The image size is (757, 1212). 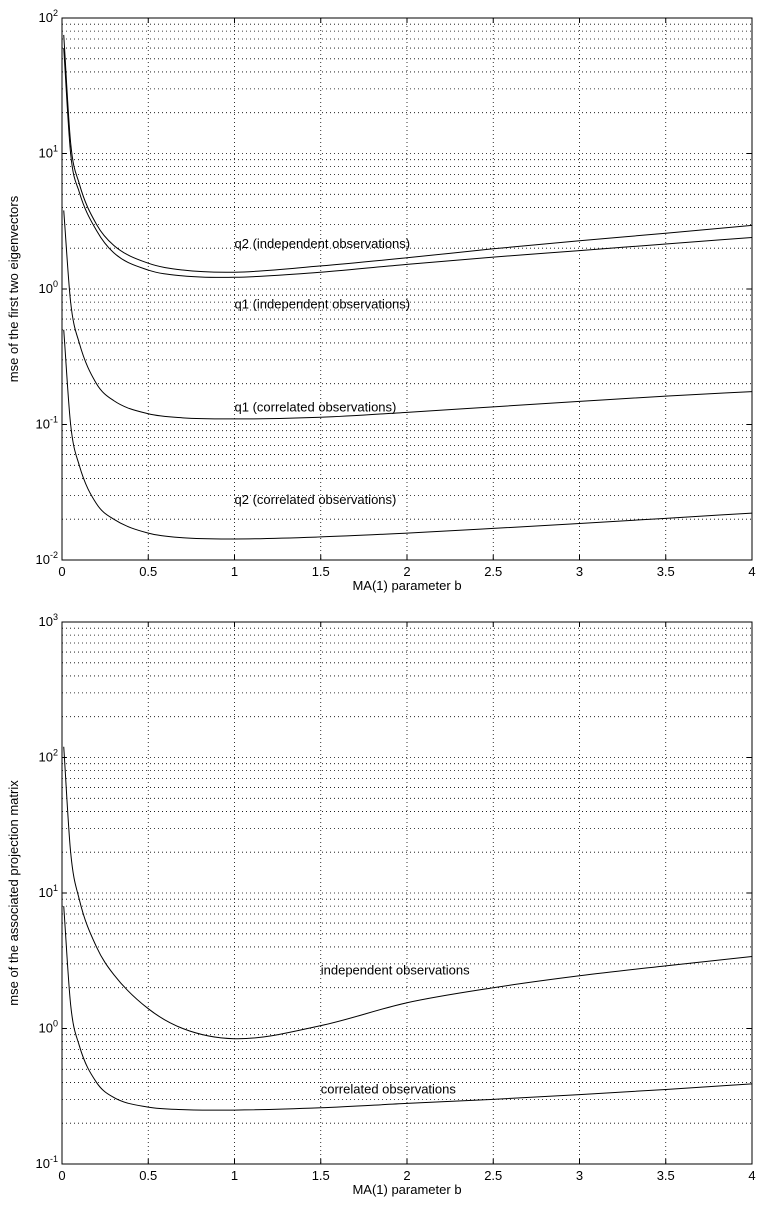 I want to click on y-tick-label: 10⁻², so click(x=47, y=558).